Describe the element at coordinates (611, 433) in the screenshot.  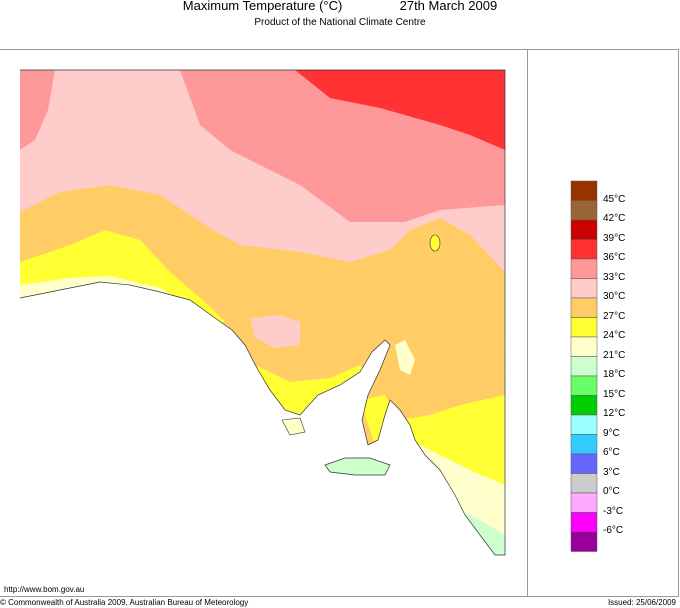
I see `legend-label: 9°C` at that location.